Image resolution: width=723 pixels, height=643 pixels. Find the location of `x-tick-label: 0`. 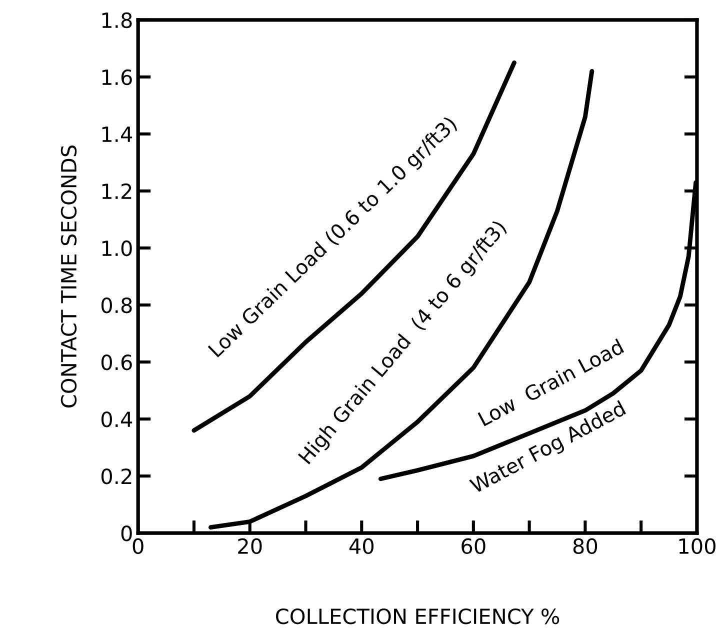

x-tick-label: 0 is located at coordinates (138, 546).